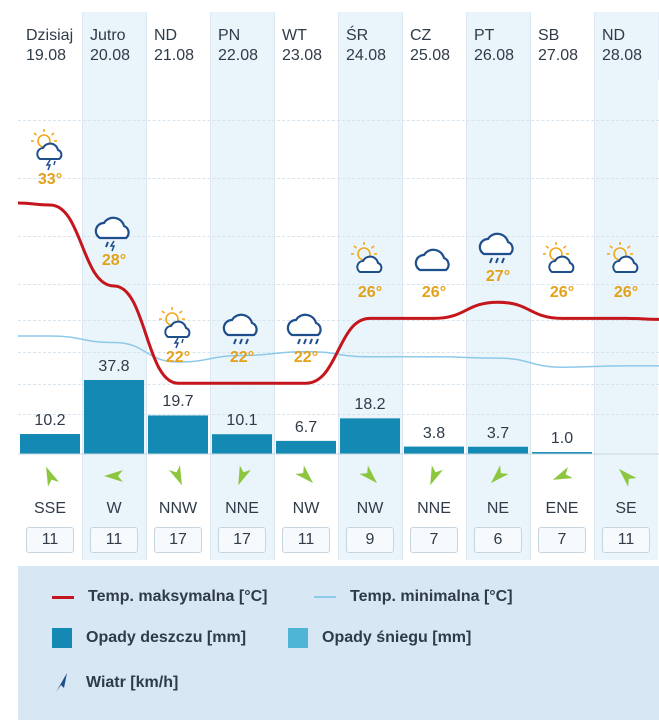 This screenshot has width=659, height=720. I want to click on day-date: 19.08, so click(46, 55).